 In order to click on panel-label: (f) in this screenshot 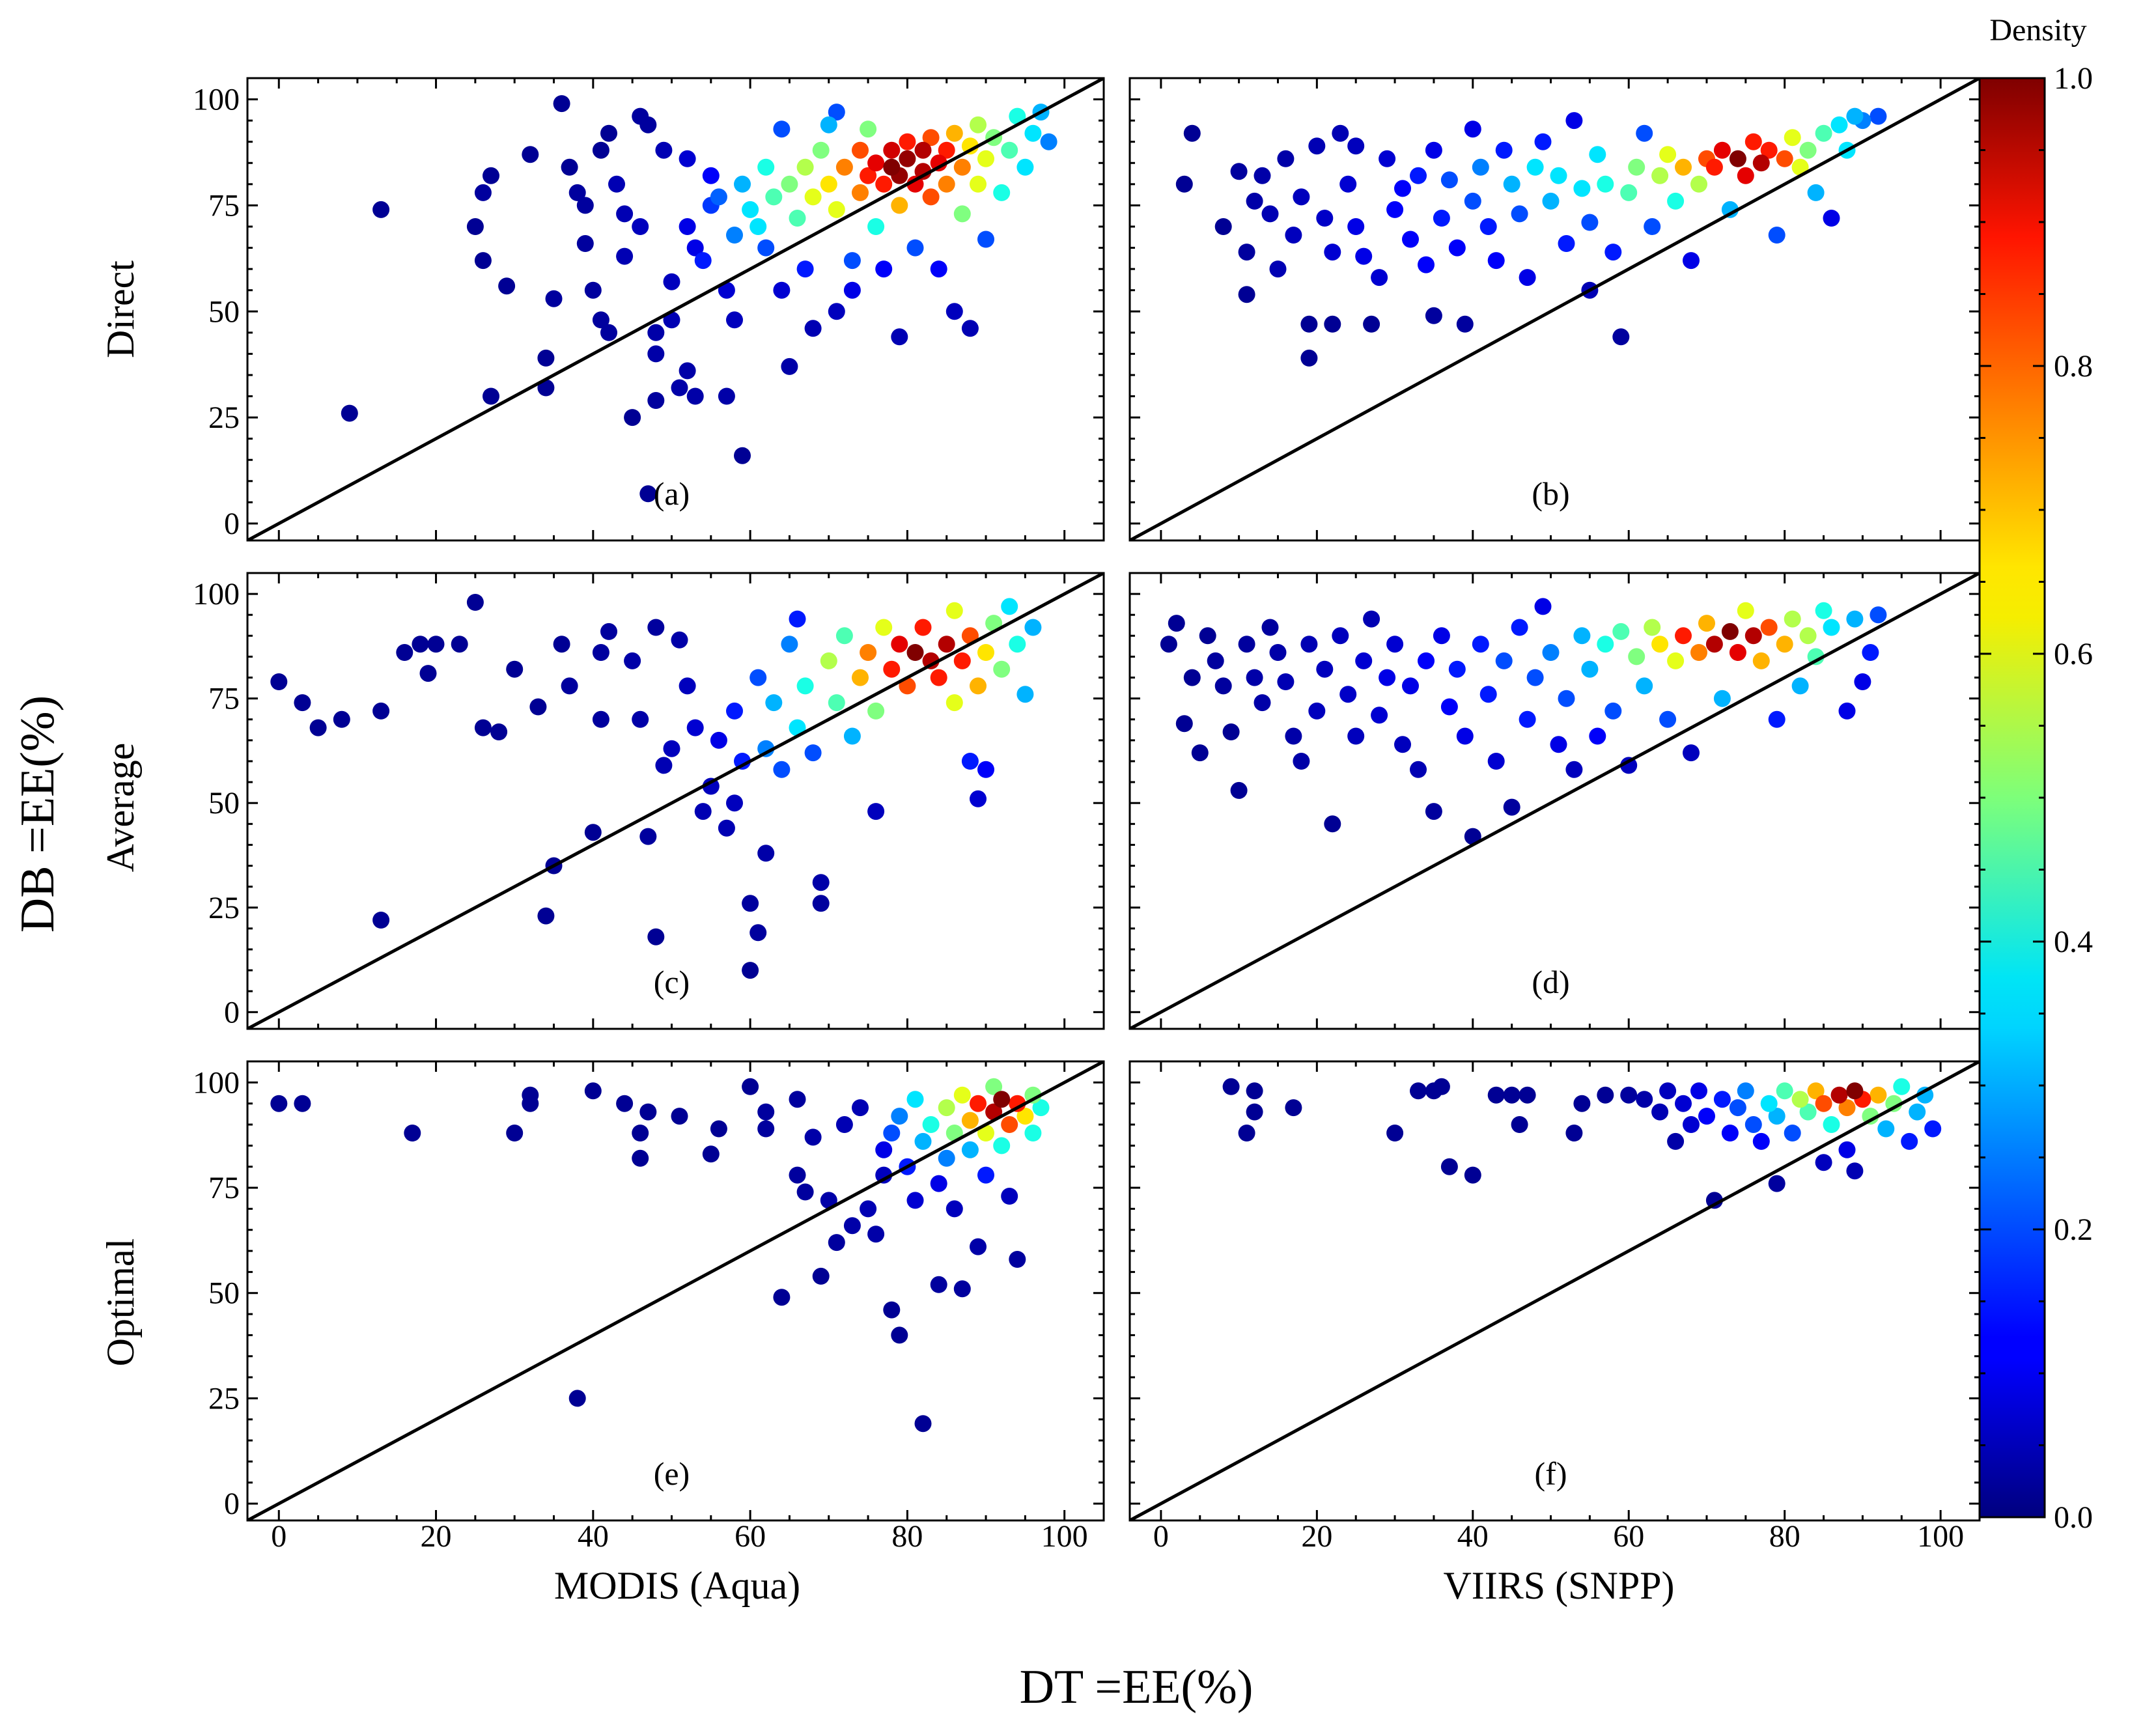, I will do `click(1551, 1473)`.